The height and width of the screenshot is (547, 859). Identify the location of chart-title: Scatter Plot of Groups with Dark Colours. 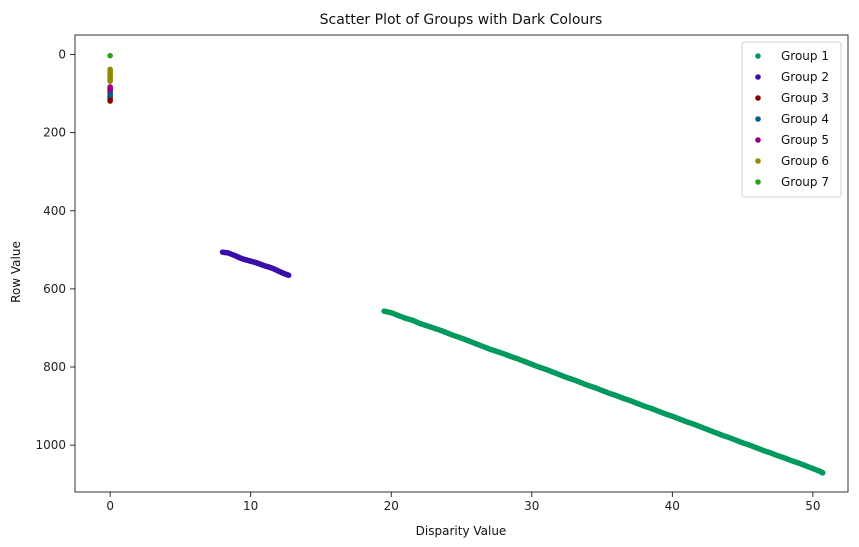
(461, 20).